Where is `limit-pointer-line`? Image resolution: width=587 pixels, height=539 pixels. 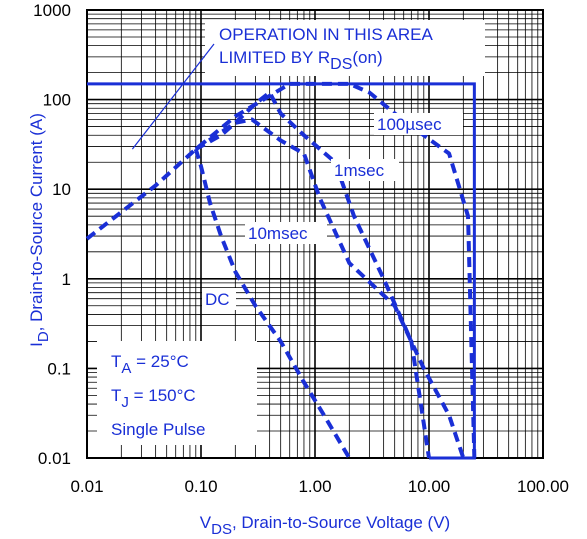 limit-pointer-line is located at coordinates (173, 96).